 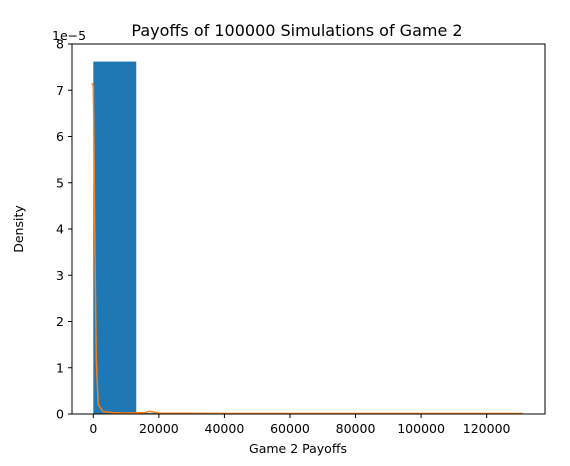 I want to click on x-tick-label: 0, so click(x=93, y=428).